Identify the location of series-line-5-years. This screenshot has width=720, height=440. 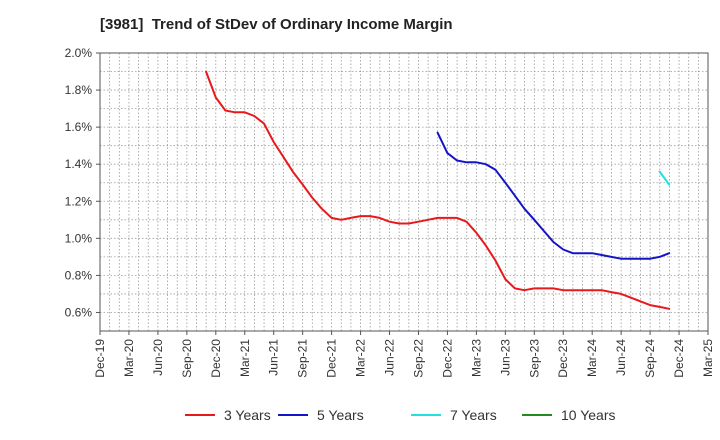
(553, 195).